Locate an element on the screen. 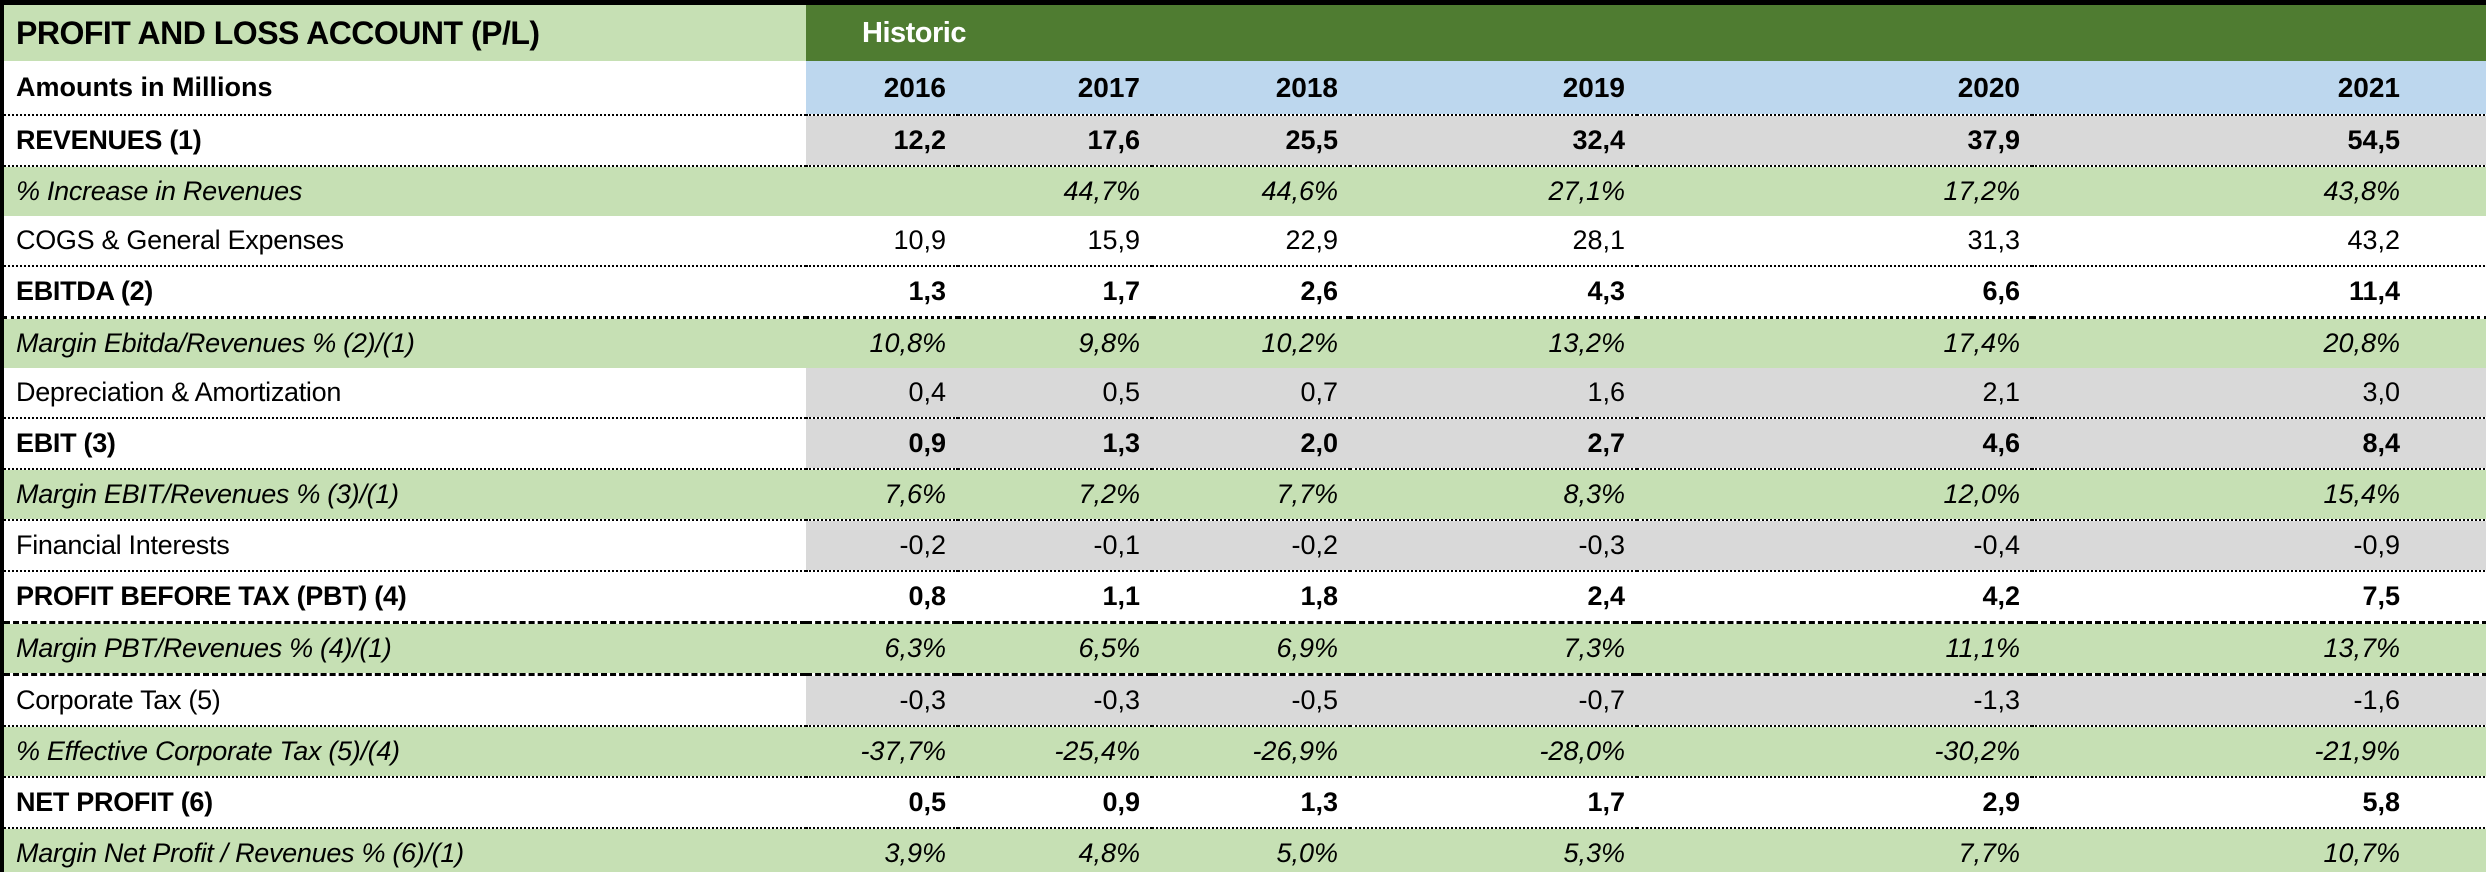  value-cell-2016: 0,9 is located at coordinates (882, 444).